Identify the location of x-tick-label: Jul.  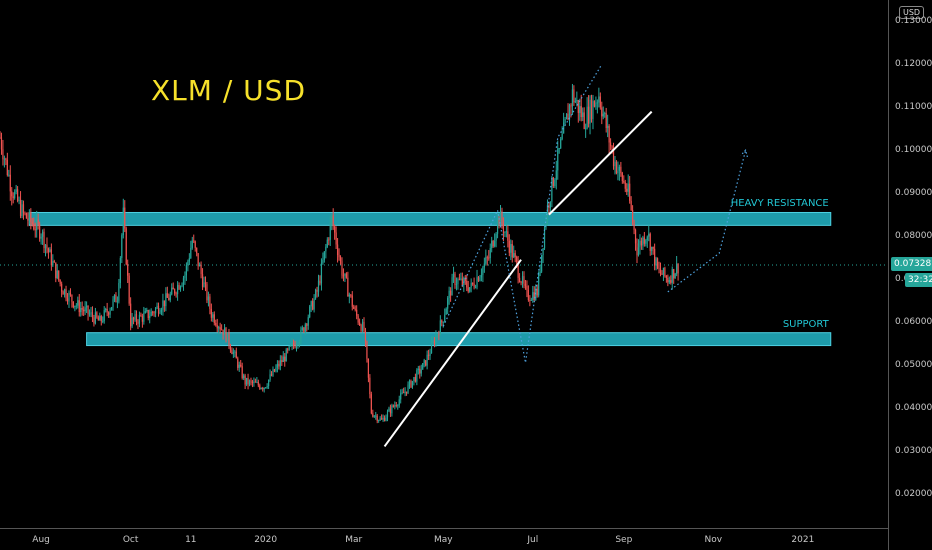
(533, 540).